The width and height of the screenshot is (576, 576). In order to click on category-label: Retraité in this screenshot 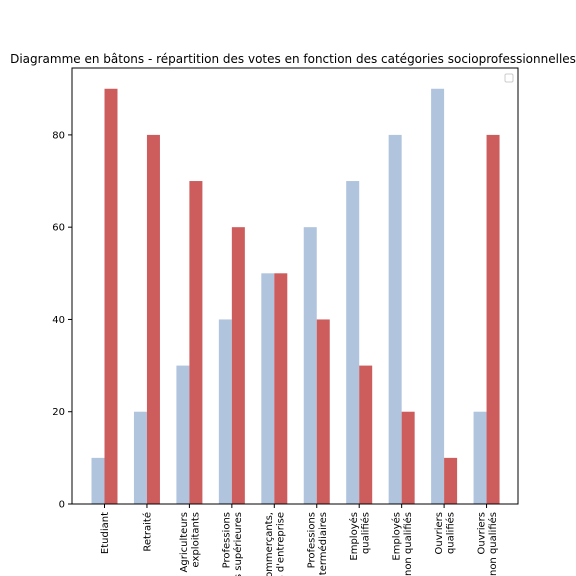, I will do `click(147, 532)`.